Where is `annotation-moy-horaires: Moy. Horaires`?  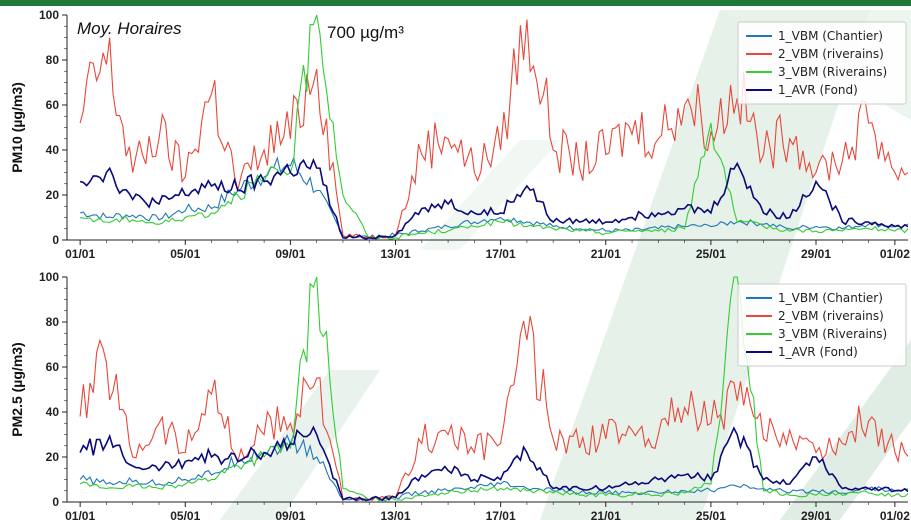 annotation-moy-horaires: Moy. Horaires is located at coordinates (129, 28).